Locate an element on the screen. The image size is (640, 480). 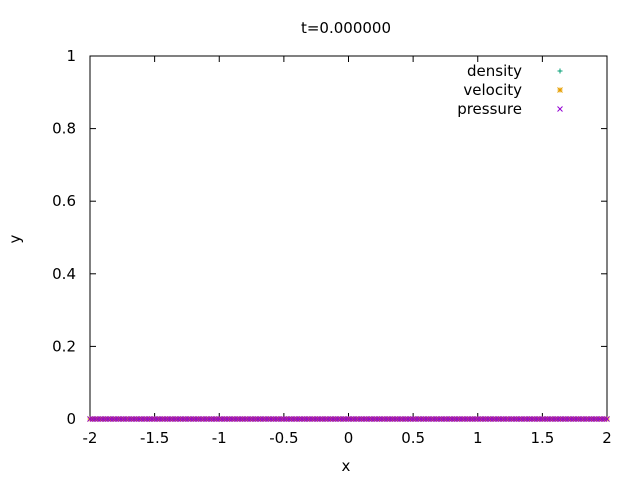
y-tick-label: 0.6 is located at coordinates (64, 201).